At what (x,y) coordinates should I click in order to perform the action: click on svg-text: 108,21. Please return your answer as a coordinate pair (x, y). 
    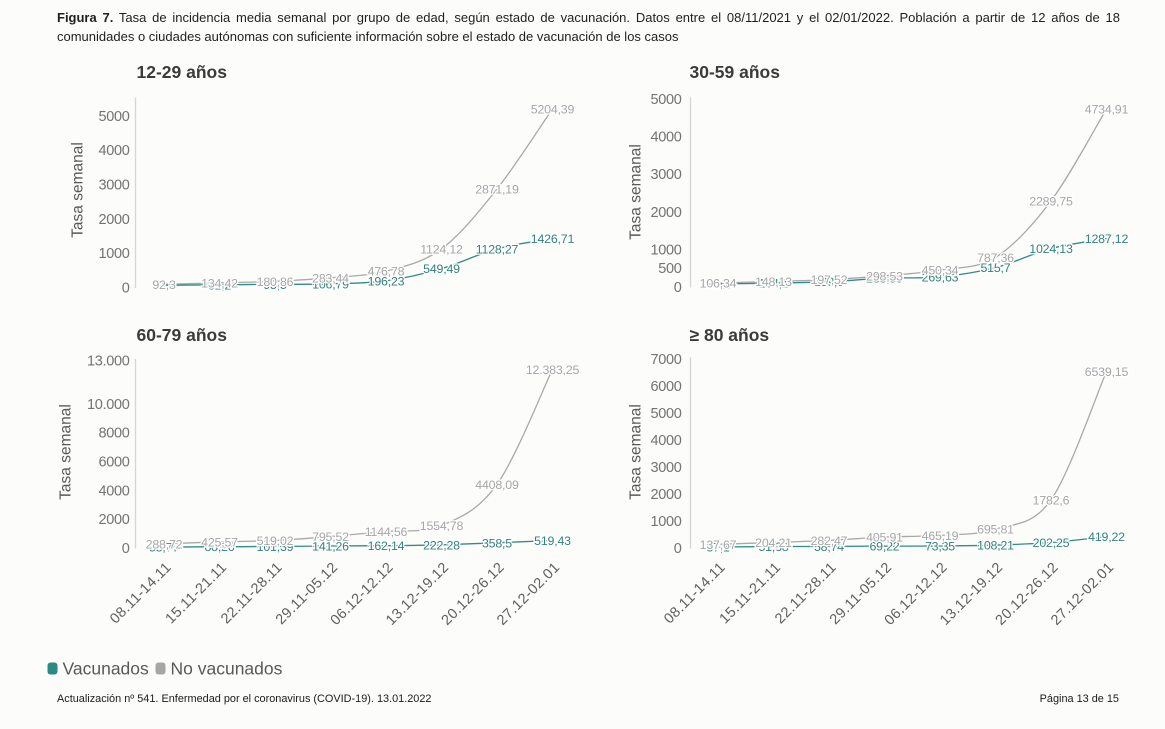
    Looking at the image, I should click on (995, 546).